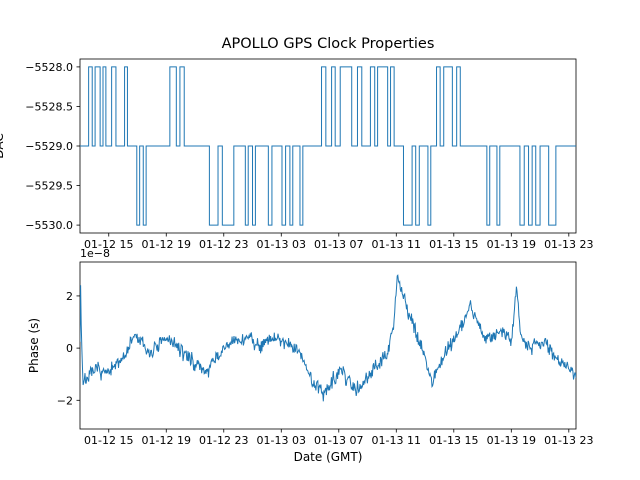 Image resolution: width=640 pixels, height=480 pixels. What do you see at coordinates (49, 225) in the screenshot?
I see `y-tick-label: −5530.0` at bounding box center [49, 225].